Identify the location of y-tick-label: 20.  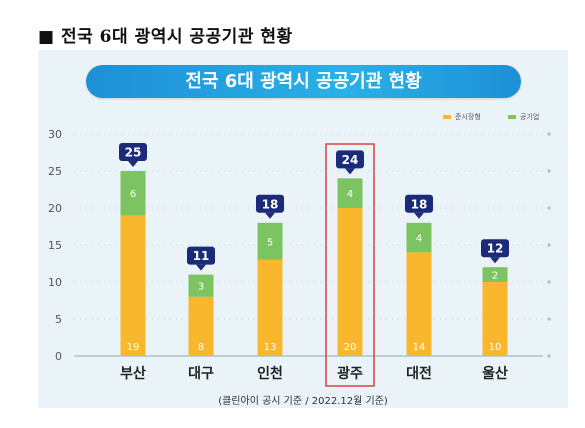
(55, 208).